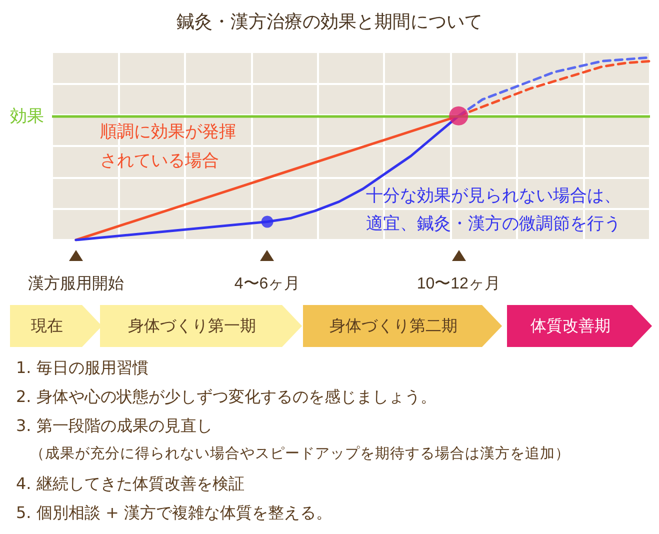  What do you see at coordinates (174, 512) in the screenshot?
I see `text: 5. 個別相談 + 漢方で複雑な体質を整える。` at bounding box center [174, 512].